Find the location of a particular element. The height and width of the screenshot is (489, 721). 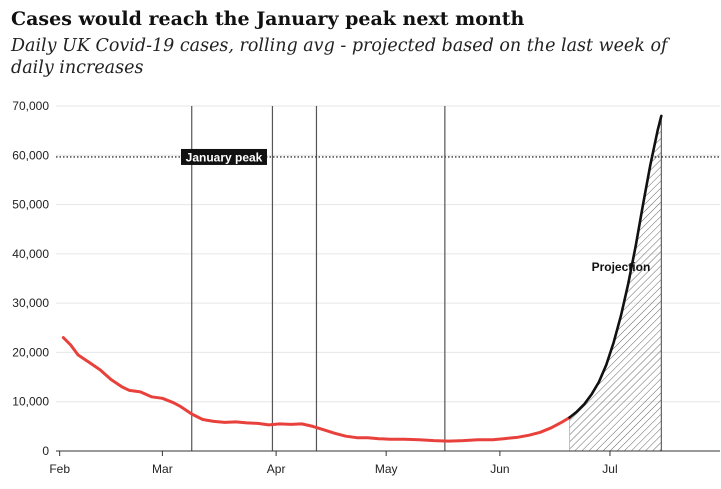

projection-label: Projection is located at coordinates (621, 267).